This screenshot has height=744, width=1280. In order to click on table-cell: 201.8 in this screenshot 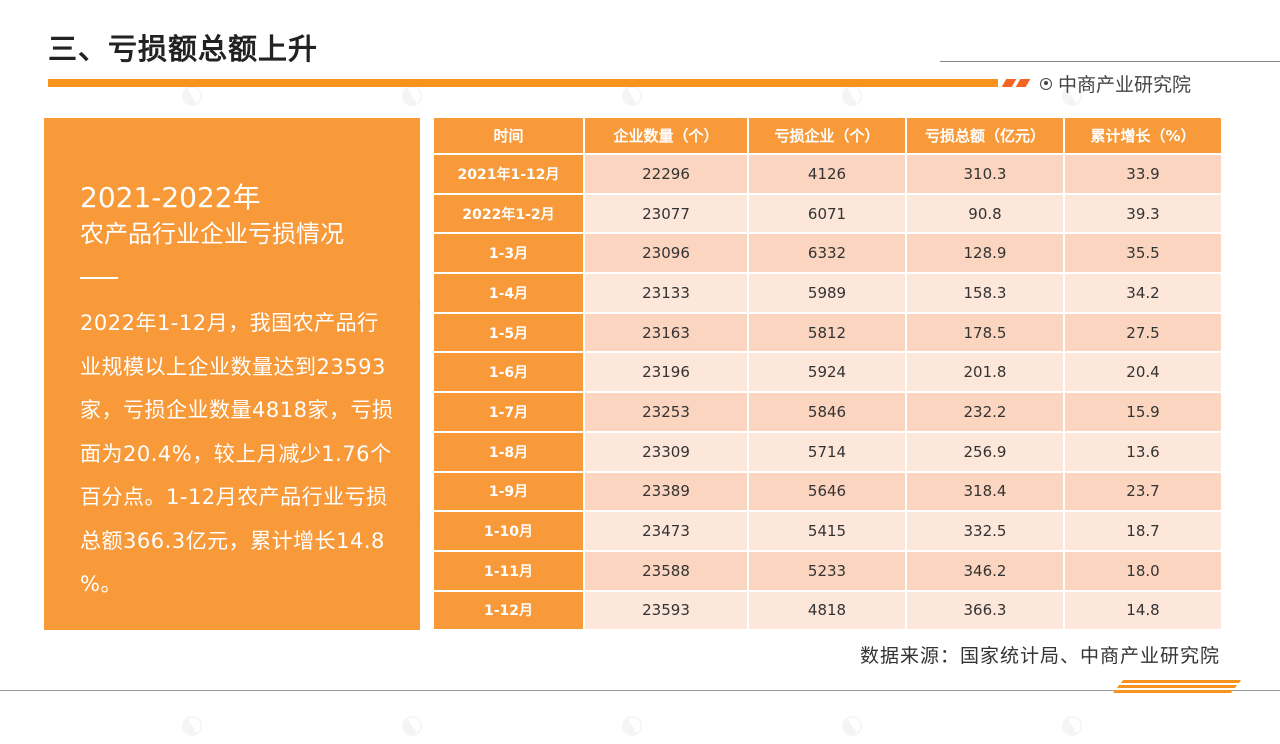, I will do `click(985, 373)`.